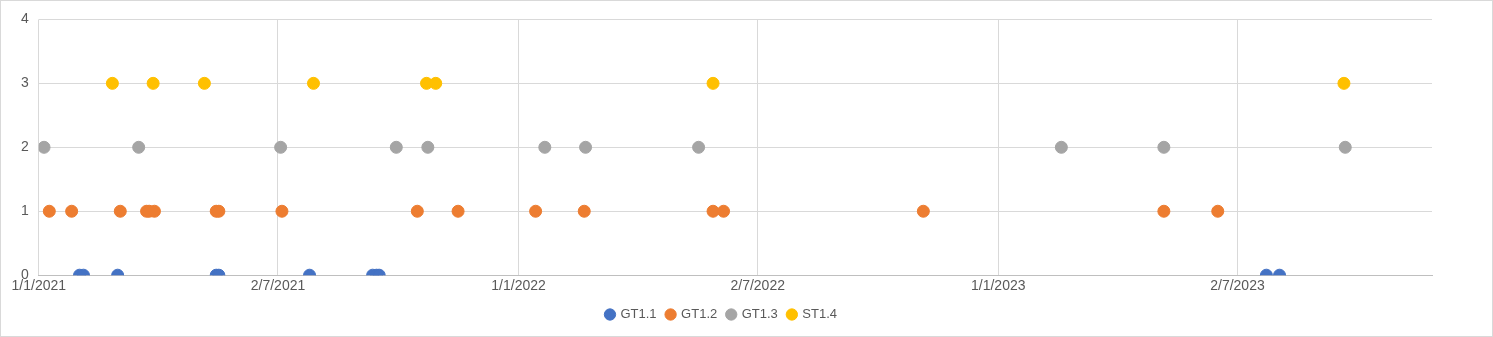  Describe the element at coordinates (758, 285) in the screenshot. I see `x-tick-label: 2/7/2022` at that location.